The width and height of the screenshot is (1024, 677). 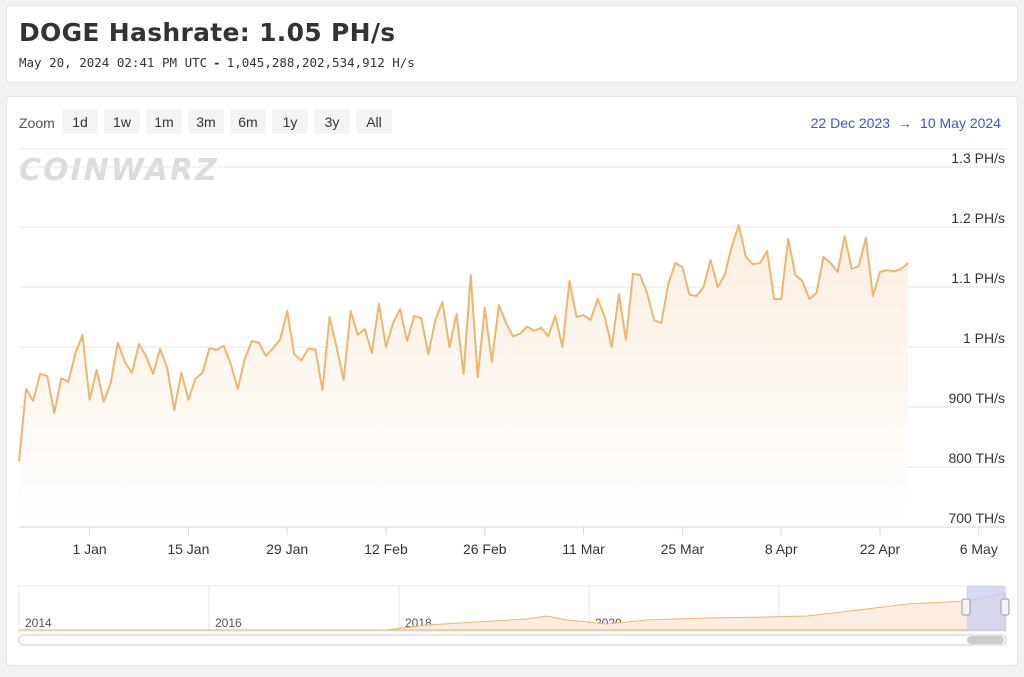 What do you see at coordinates (978, 218) in the screenshot?
I see `y-tick-label: 1.2 PH/s` at bounding box center [978, 218].